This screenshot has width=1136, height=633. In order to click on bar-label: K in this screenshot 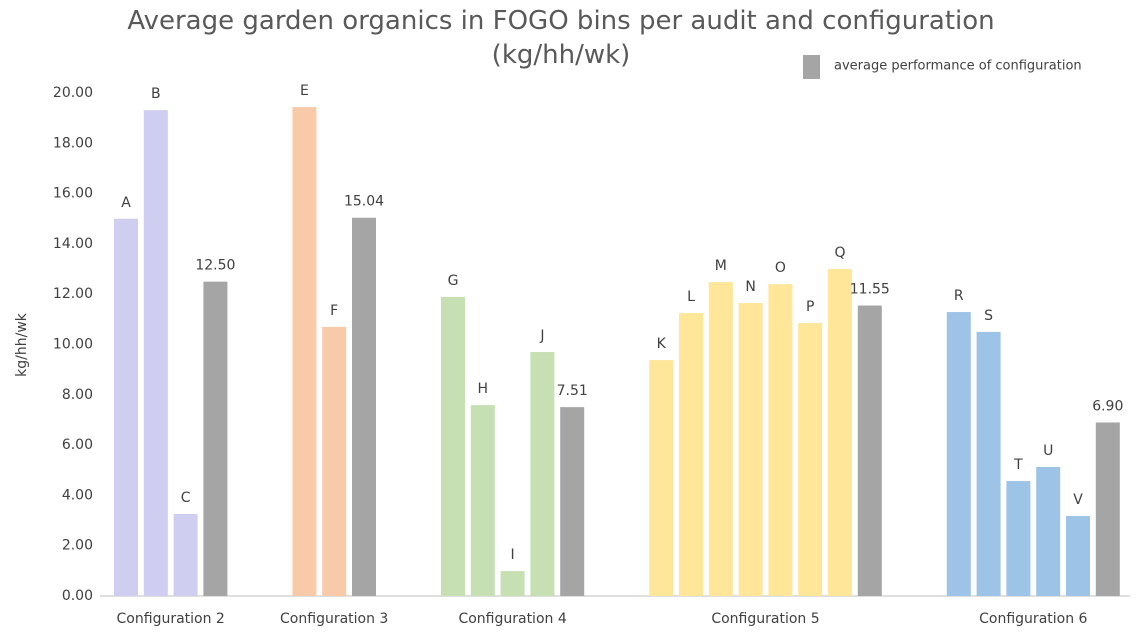, I will do `click(662, 344)`.